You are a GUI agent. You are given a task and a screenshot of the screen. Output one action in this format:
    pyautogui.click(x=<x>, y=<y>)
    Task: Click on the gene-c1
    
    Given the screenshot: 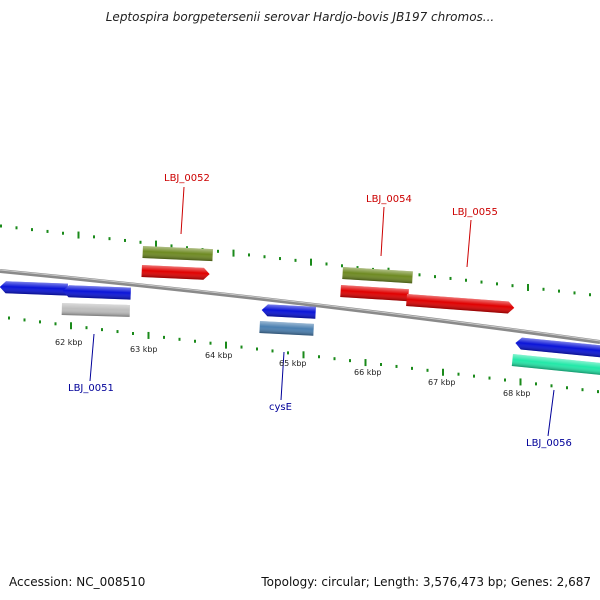 What is the action you would take?
    pyautogui.click(x=555, y=365)
    